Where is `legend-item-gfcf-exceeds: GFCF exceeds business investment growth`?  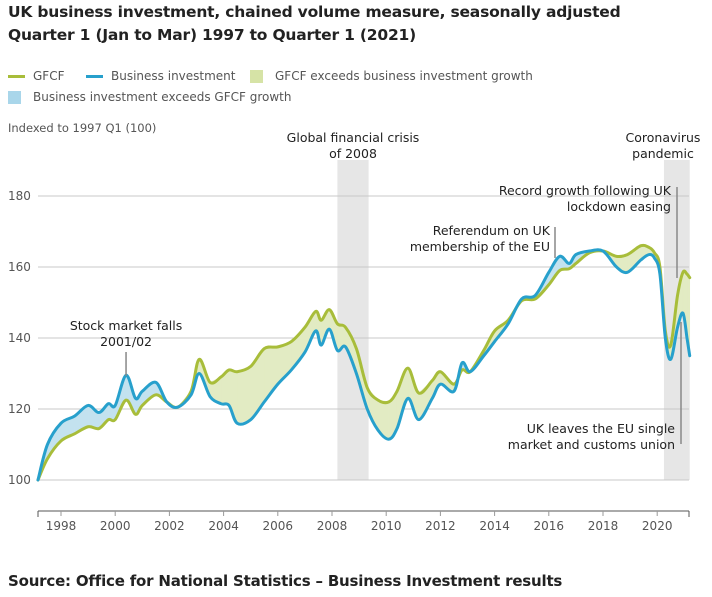 legend-item-gfcf-exceeds: GFCF exceeds business investment growth is located at coordinates (391, 76).